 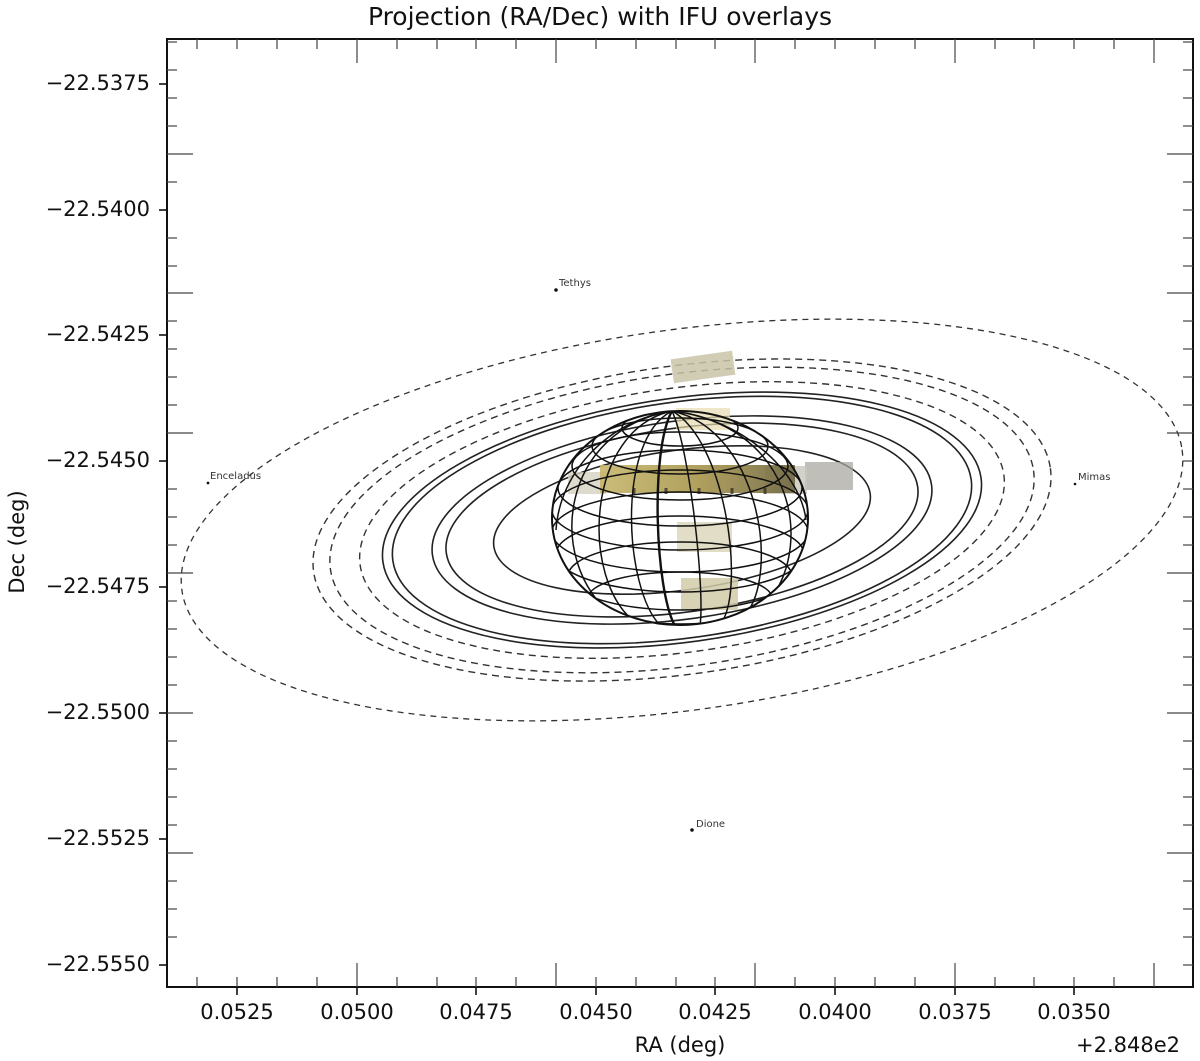 What do you see at coordinates (675, 51) in the screenshot?
I see `x-minor-ticks-top` at bounding box center [675, 51].